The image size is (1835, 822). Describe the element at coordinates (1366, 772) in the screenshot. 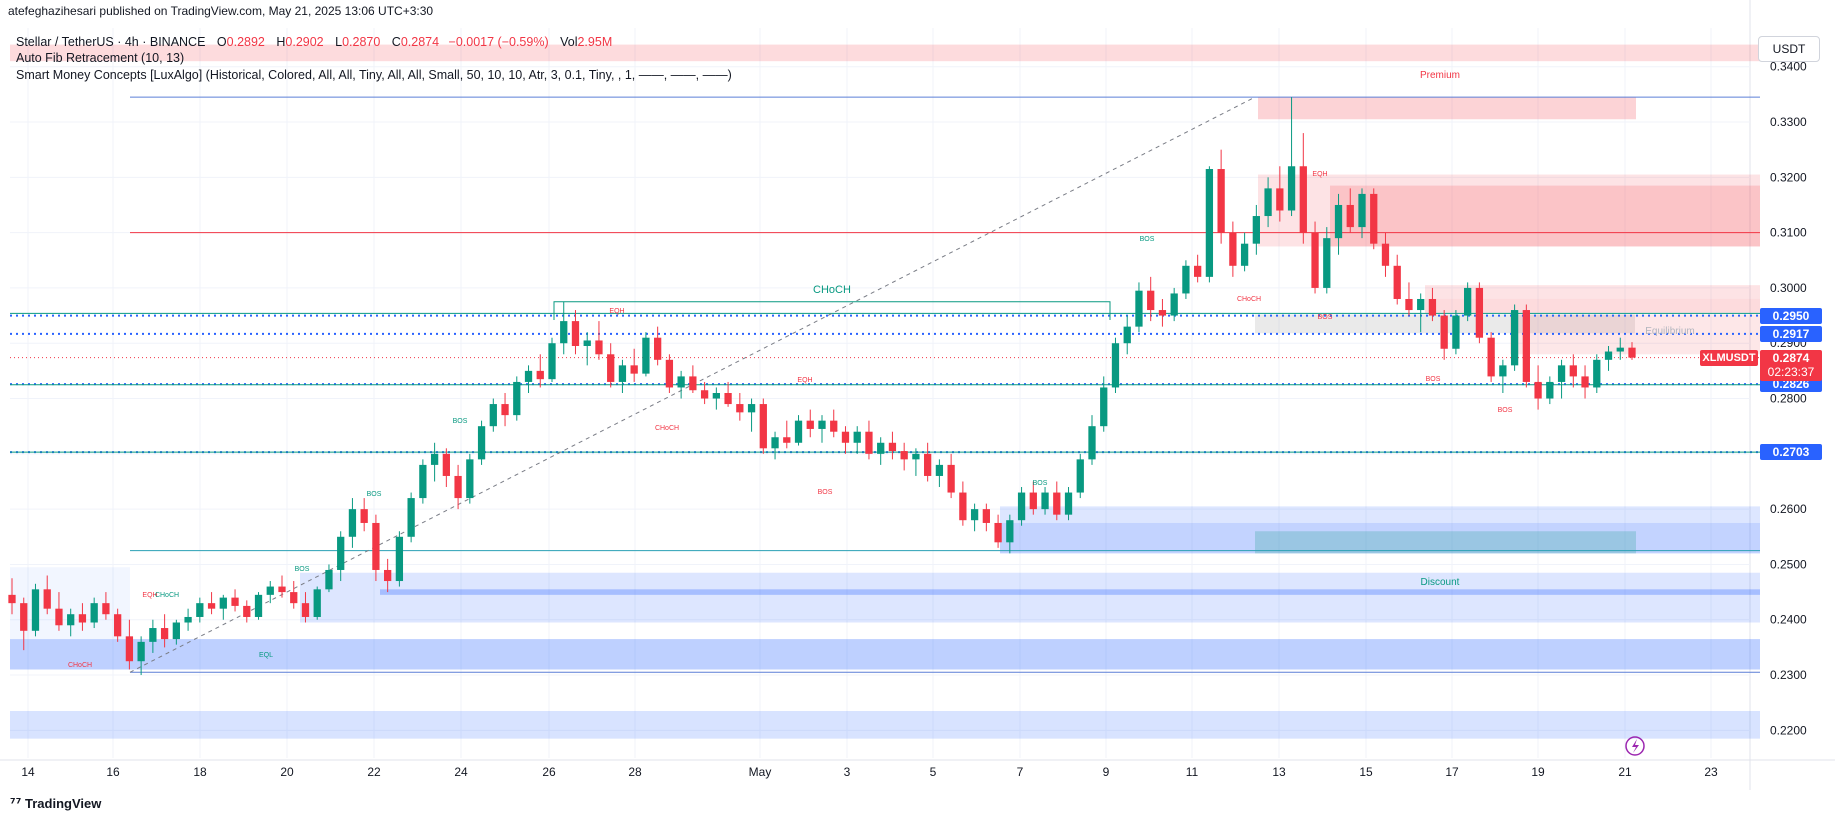

I see `x-tick-label: 15` at that location.